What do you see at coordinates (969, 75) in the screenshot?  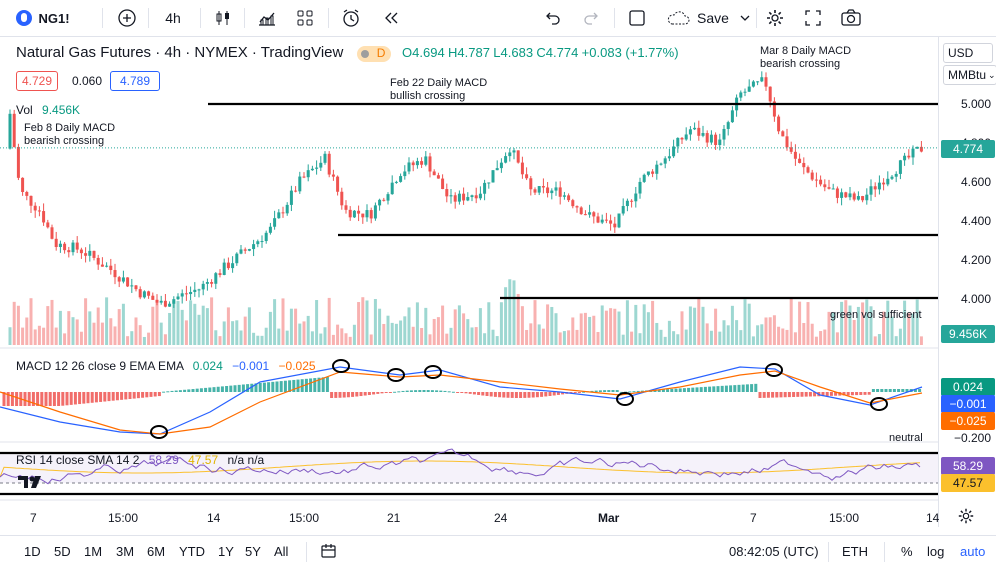 I see `unit-selector: MMBtu ⌄` at bounding box center [969, 75].